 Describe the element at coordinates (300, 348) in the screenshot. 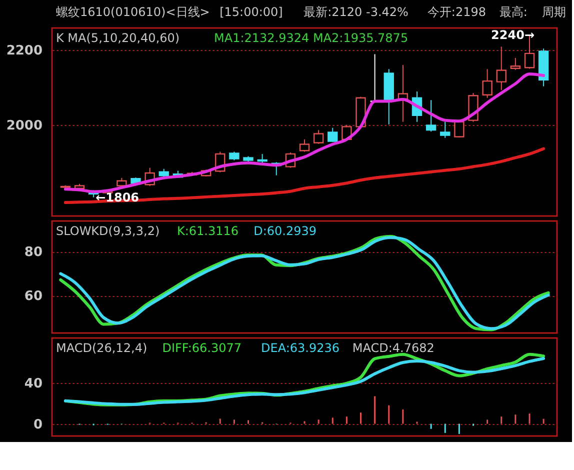

I see `text: DEA:63.9236` at that location.